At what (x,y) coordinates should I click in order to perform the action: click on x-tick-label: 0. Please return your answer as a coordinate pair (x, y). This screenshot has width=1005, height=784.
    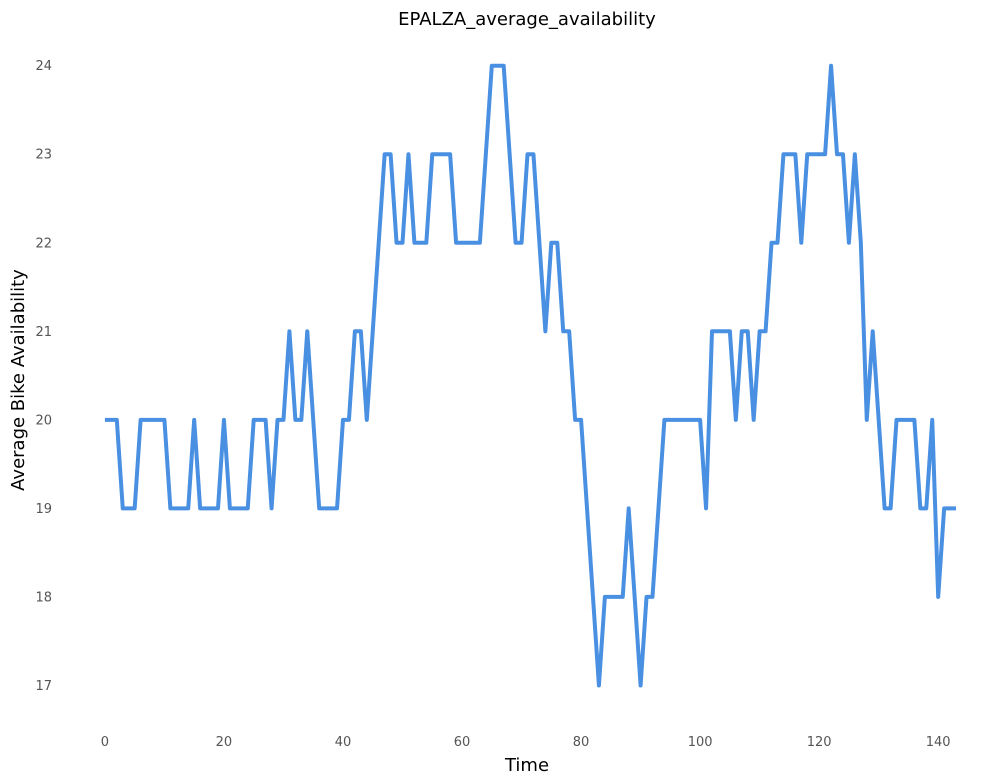
    Looking at the image, I should click on (105, 742).